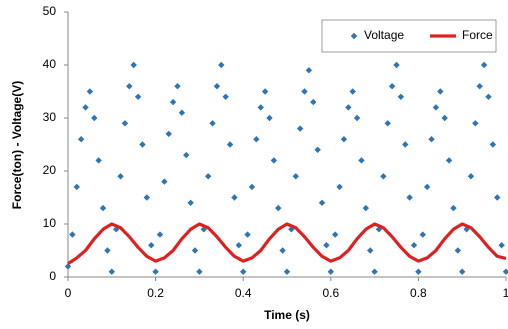  I want to click on legend-label: Voltage, so click(384, 35).